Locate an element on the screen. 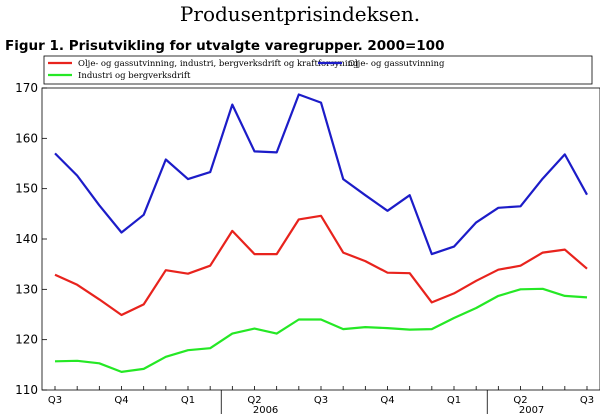 This screenshot has width=600, height=416. legend-box is located at coordinates (318, 70).